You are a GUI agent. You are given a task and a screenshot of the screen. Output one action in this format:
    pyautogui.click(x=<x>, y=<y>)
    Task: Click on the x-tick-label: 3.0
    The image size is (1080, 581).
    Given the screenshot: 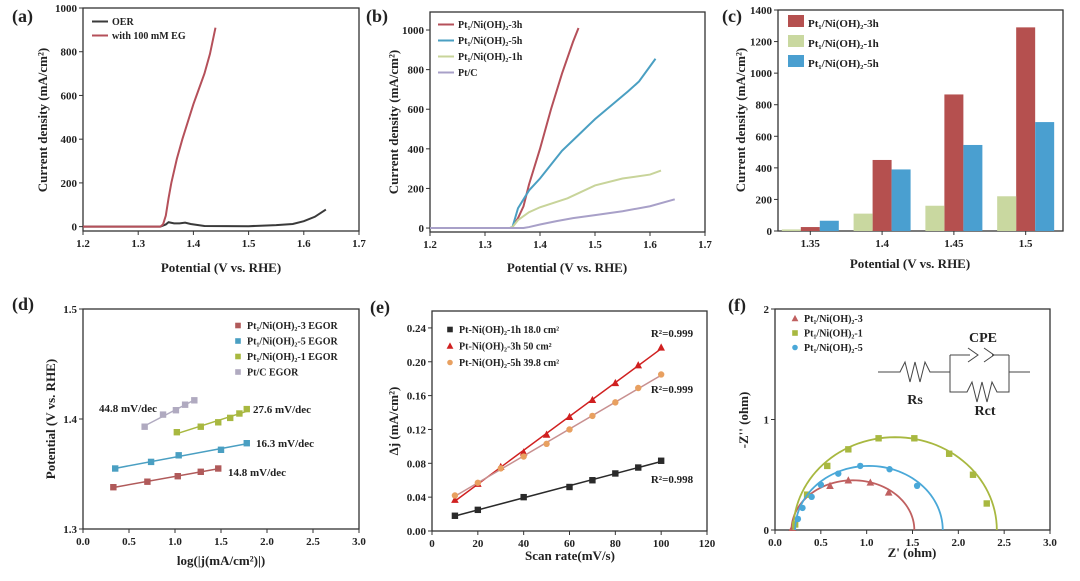 What is the action you would take?
    pyautogui.click(x=359, y=542)
    